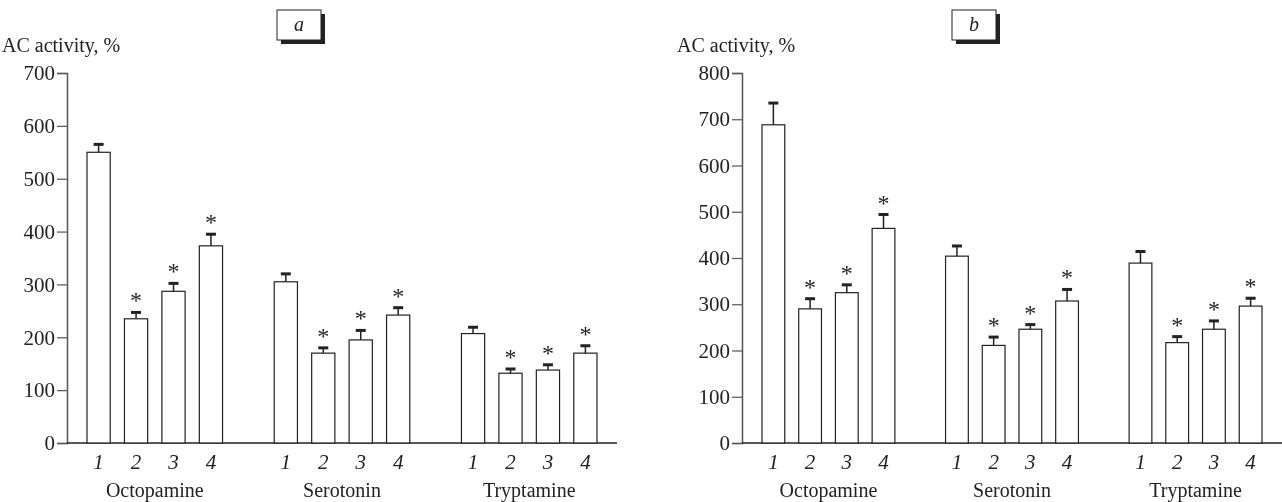 Image resolution: width=1282 pixels, height=502 pixels. I want to click on chart-title: a, so click(299, 24).